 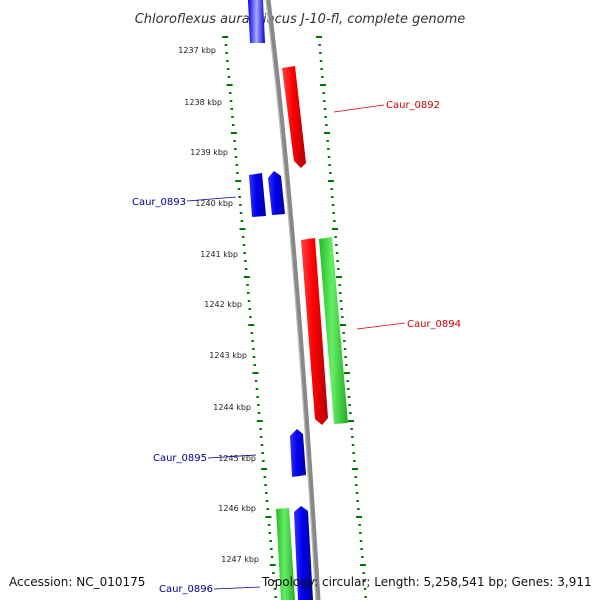 What do you see at coordinates (434, 324) in the screenshot?
I see `gene-label-caur-0894: Caur_0894` at bounding box center [434, 324].